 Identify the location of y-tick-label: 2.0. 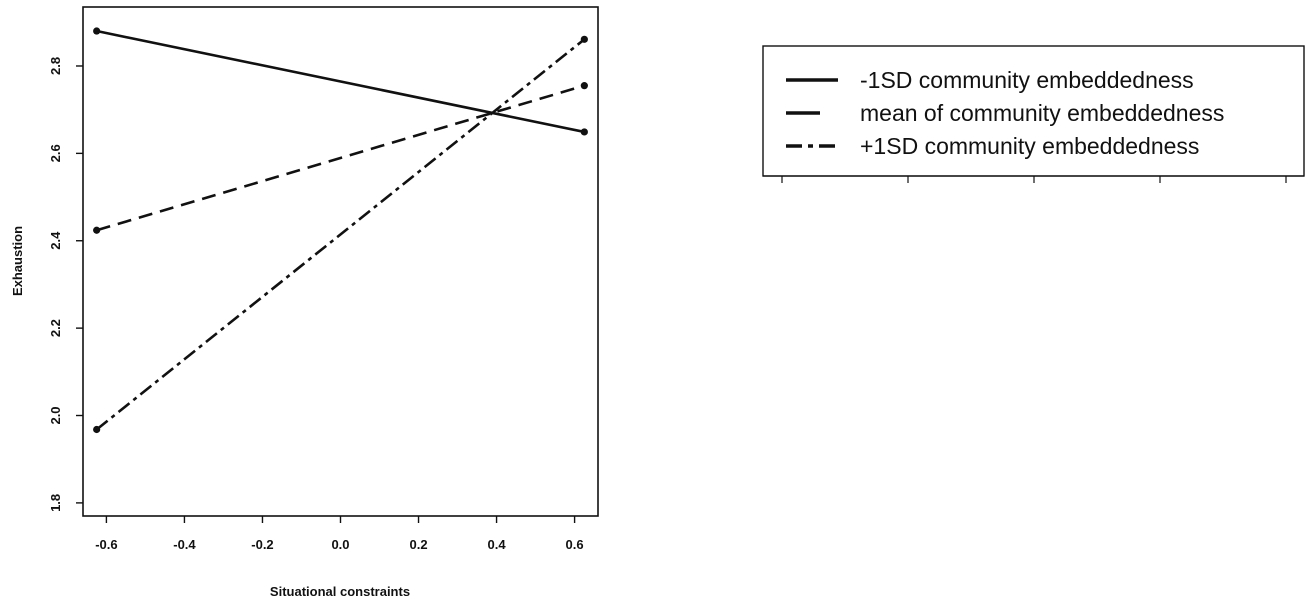
(55, 415).